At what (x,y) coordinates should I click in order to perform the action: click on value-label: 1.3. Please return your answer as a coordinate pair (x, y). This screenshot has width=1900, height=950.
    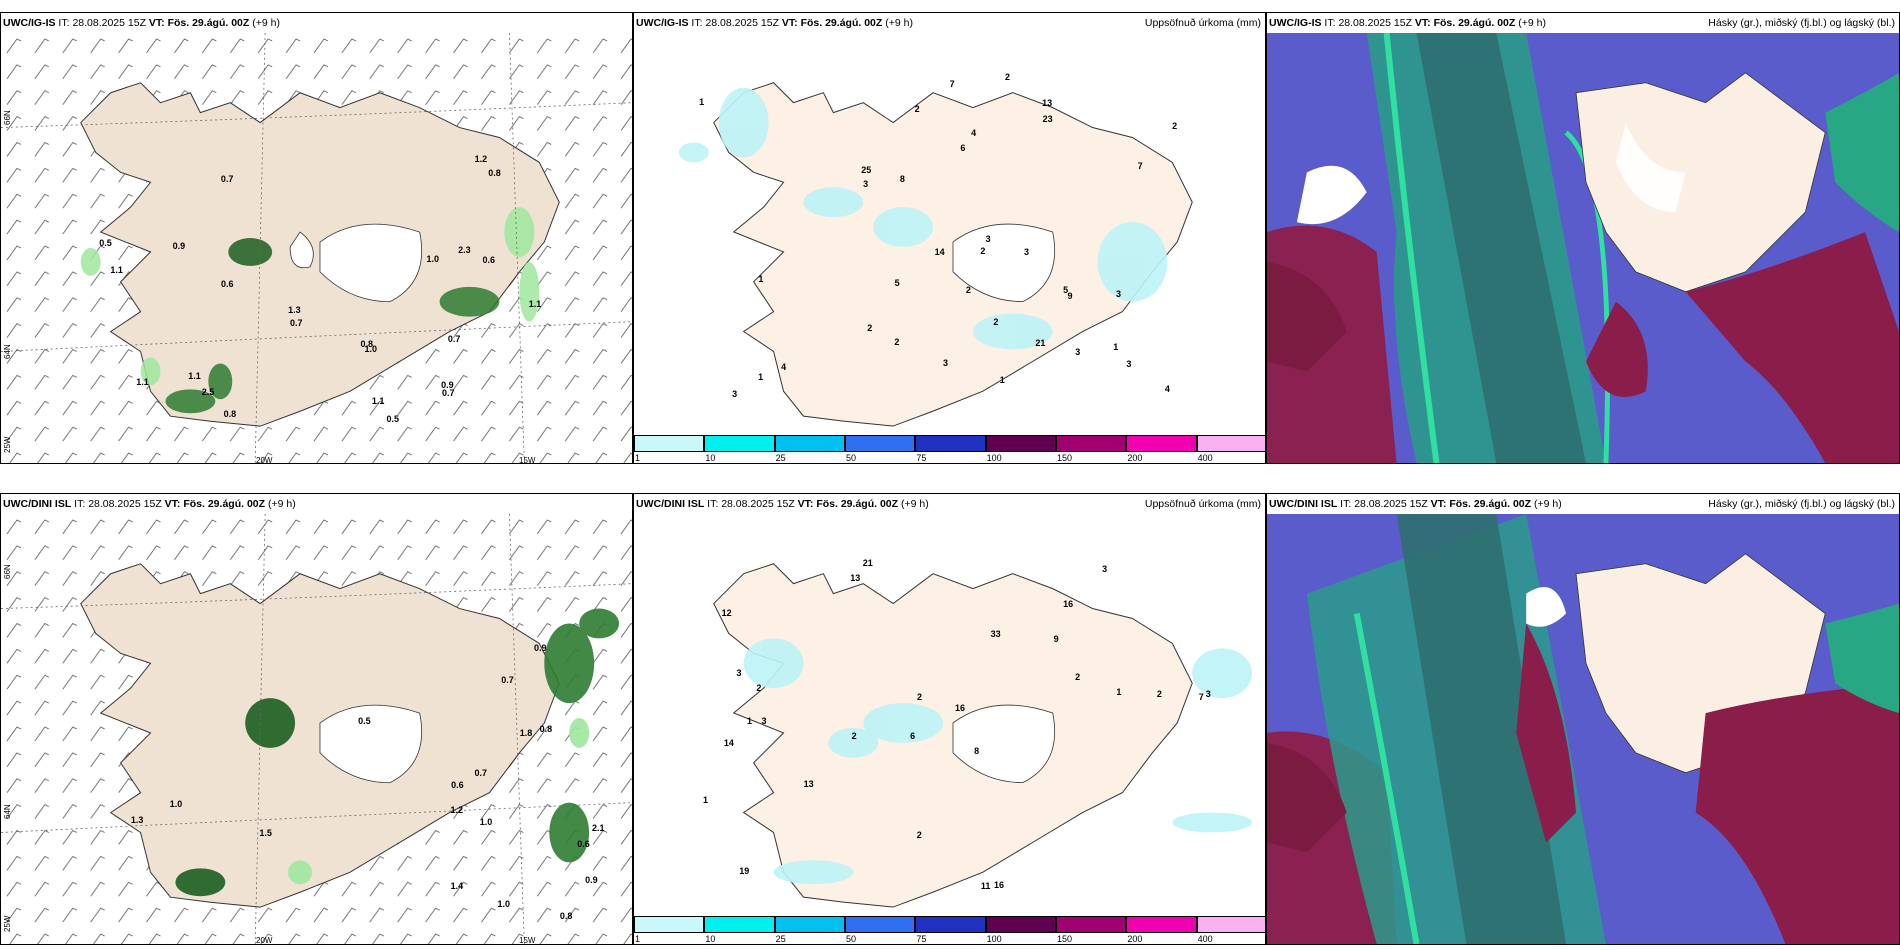
    Looking at the image, I should click on (294, 310).